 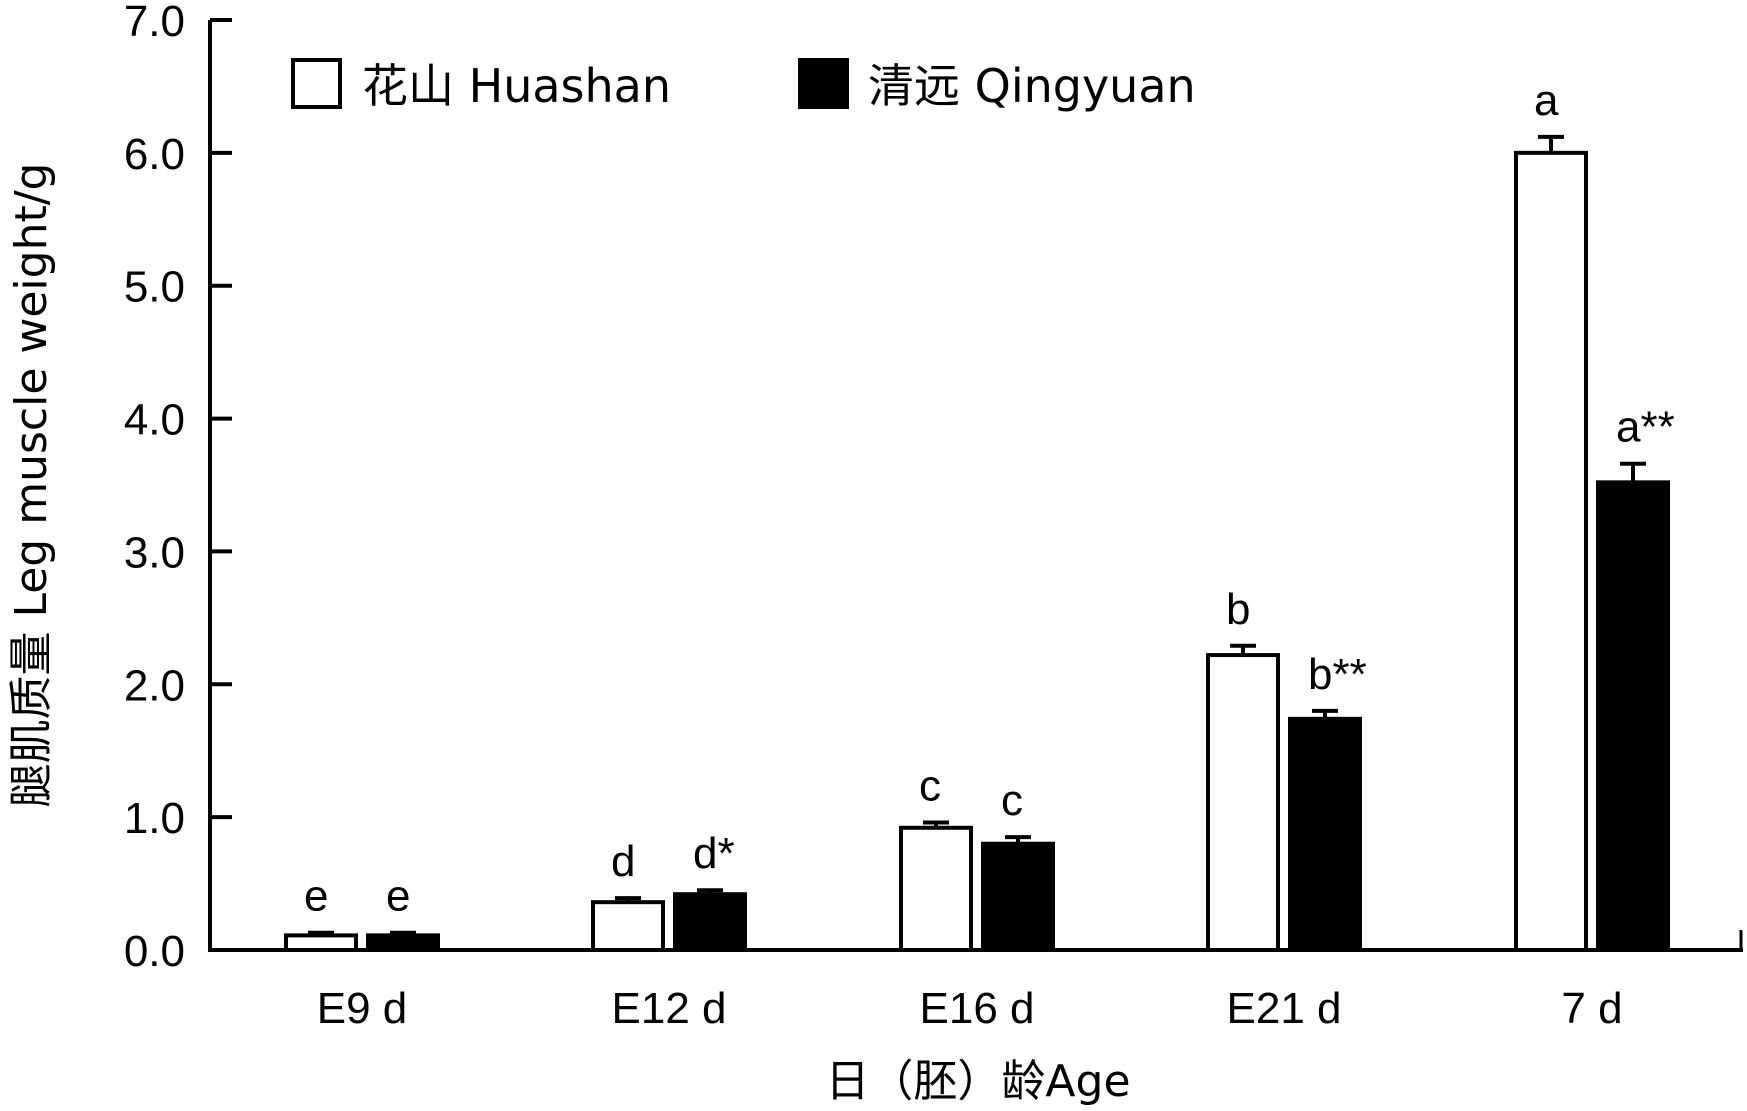 What do you see at coordinates (516, 86) in the screenshot?
I see `legend-label-huashan: 花山 Huashan` at bounding box center [516, 86].